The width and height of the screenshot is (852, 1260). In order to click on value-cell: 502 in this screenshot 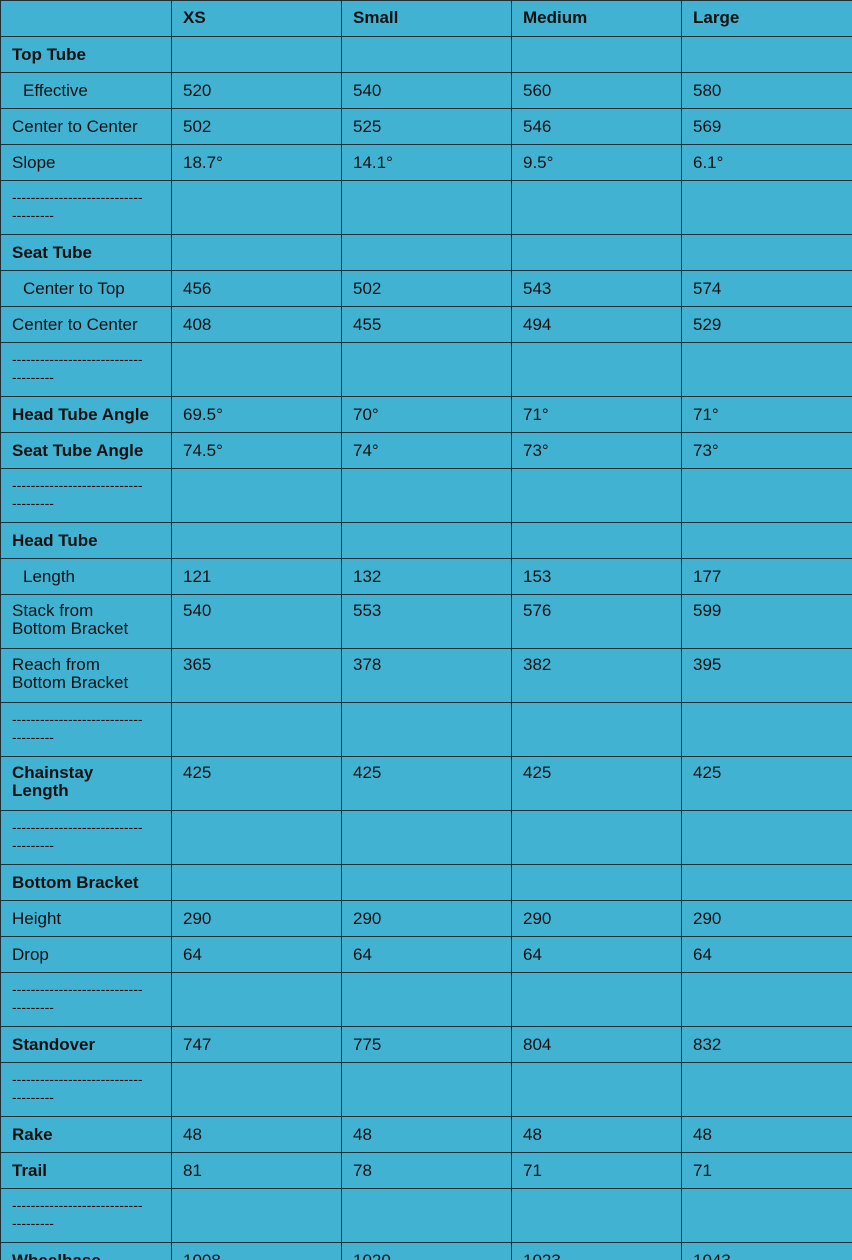, I will do `click(426, 288)`.